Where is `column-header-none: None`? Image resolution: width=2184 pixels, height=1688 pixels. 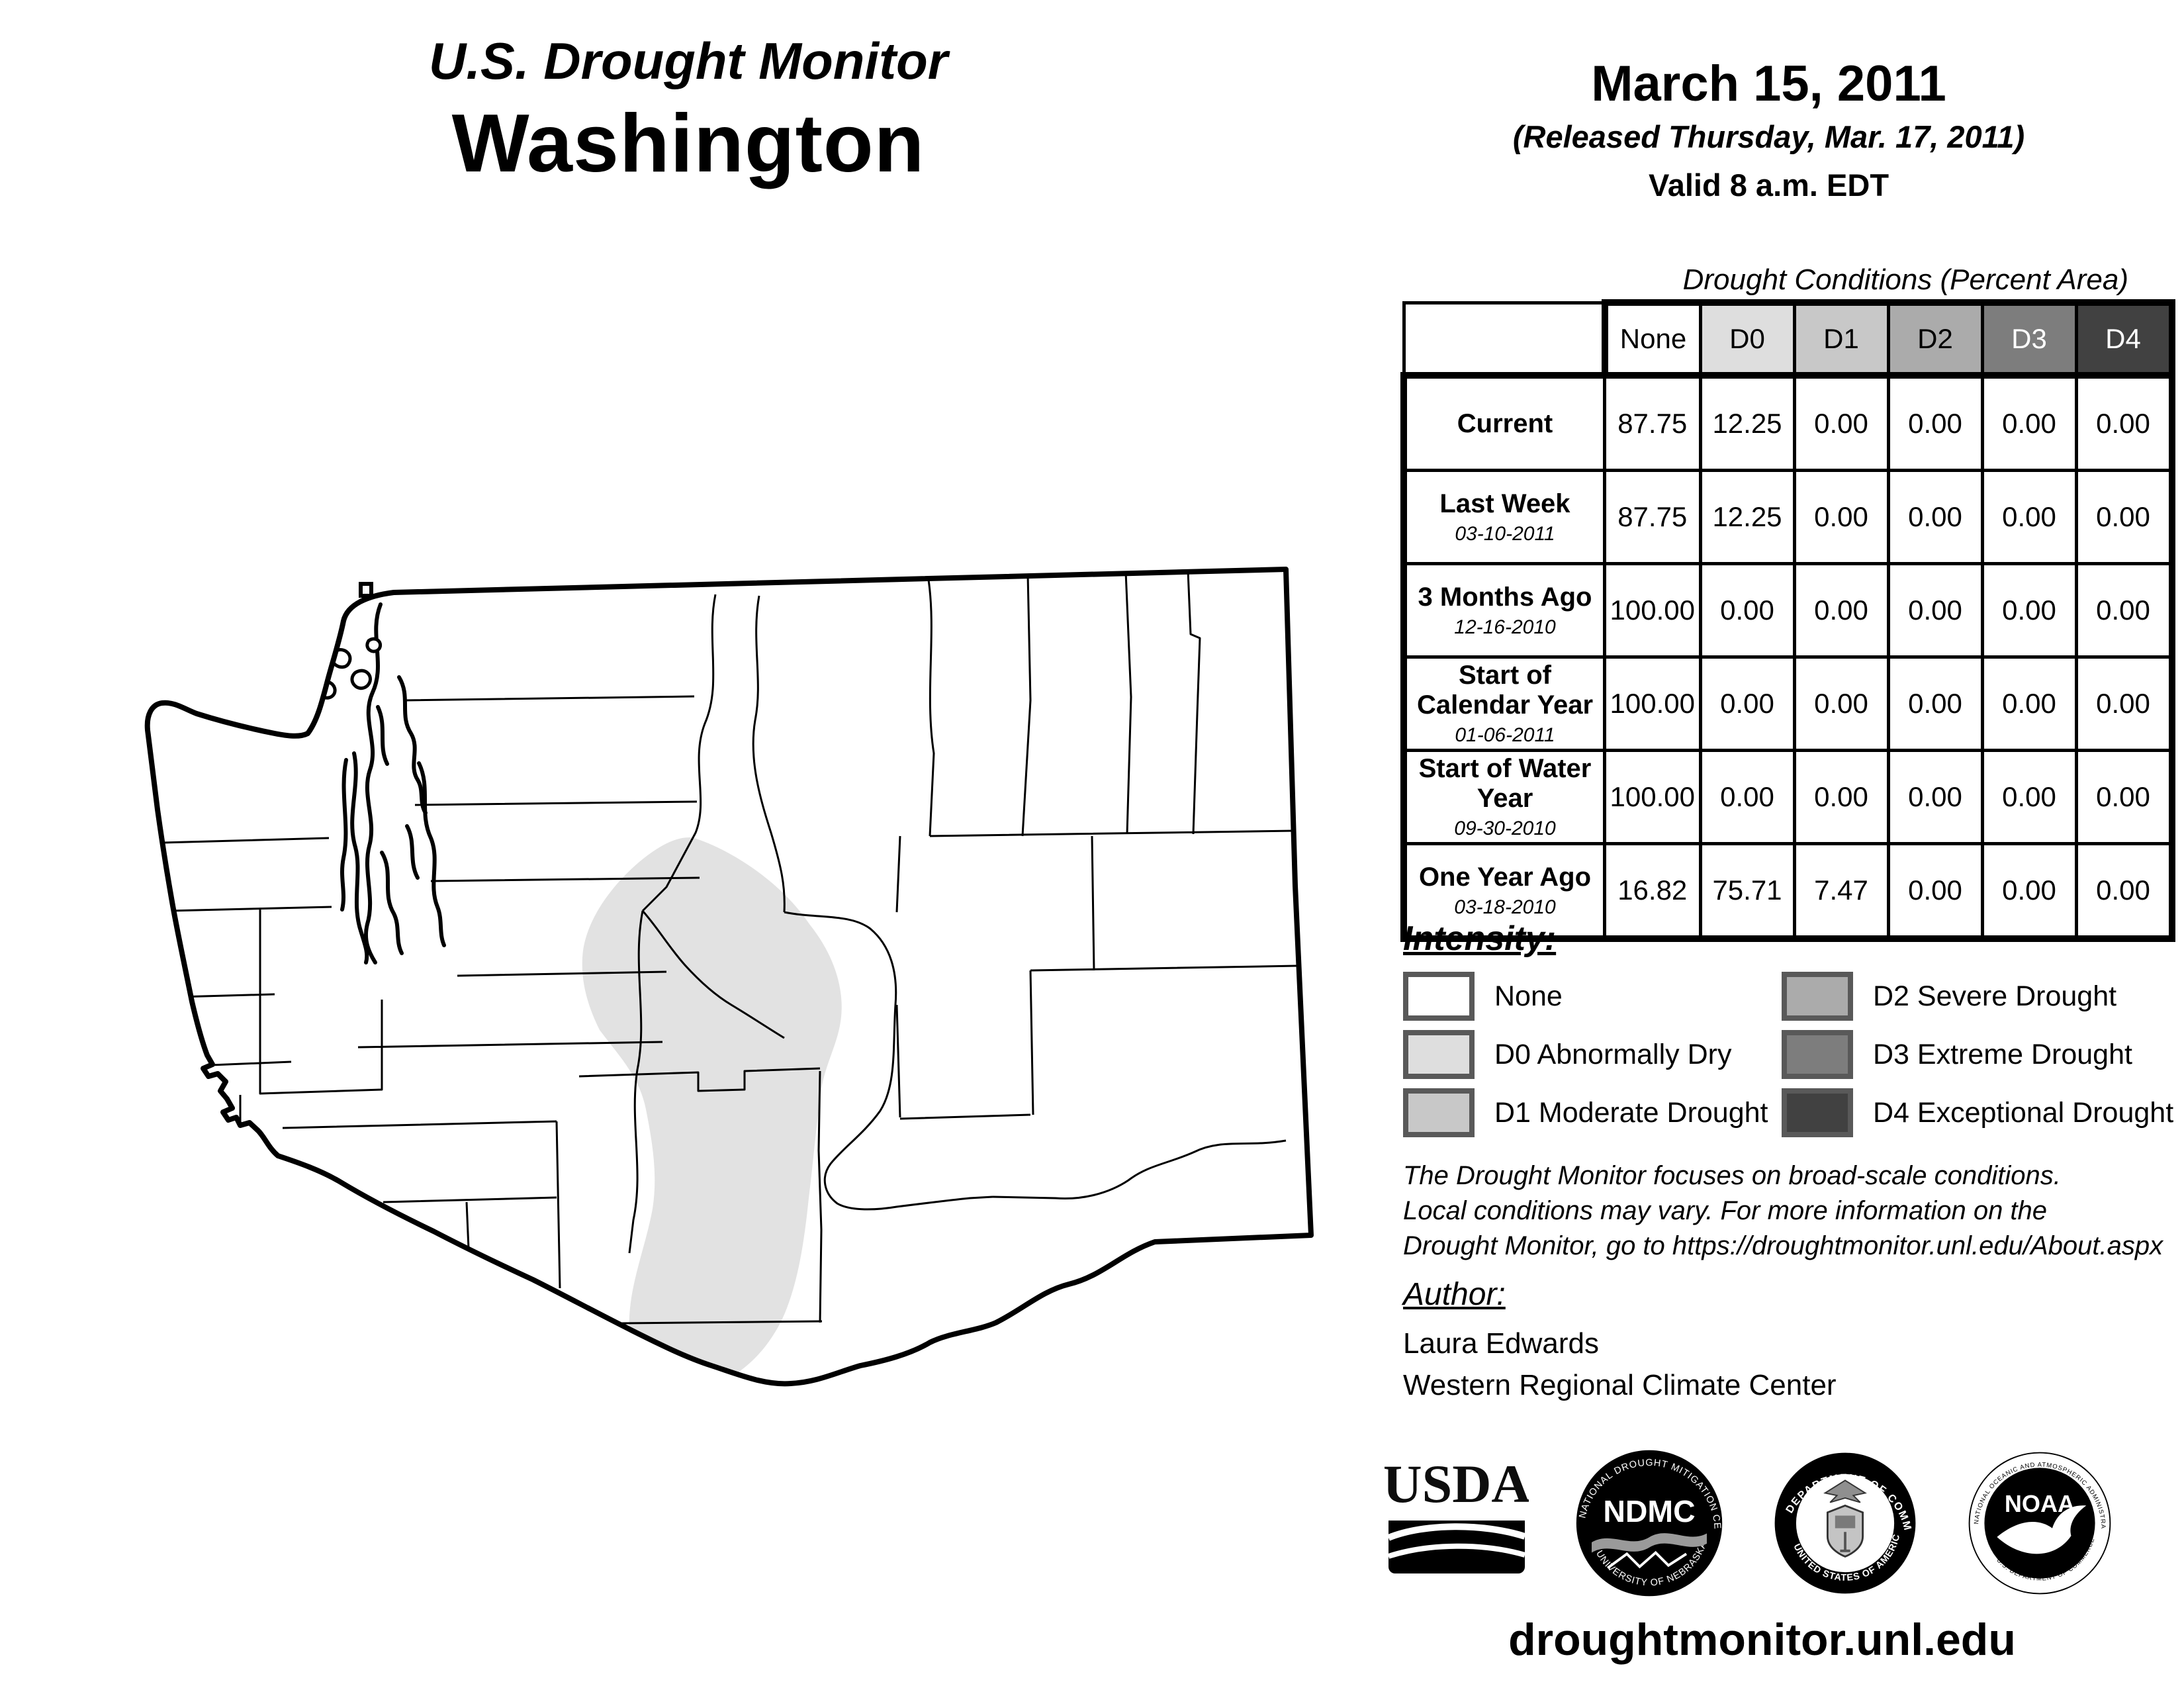
column-header-none: None is located at coordinates (1652, 338).